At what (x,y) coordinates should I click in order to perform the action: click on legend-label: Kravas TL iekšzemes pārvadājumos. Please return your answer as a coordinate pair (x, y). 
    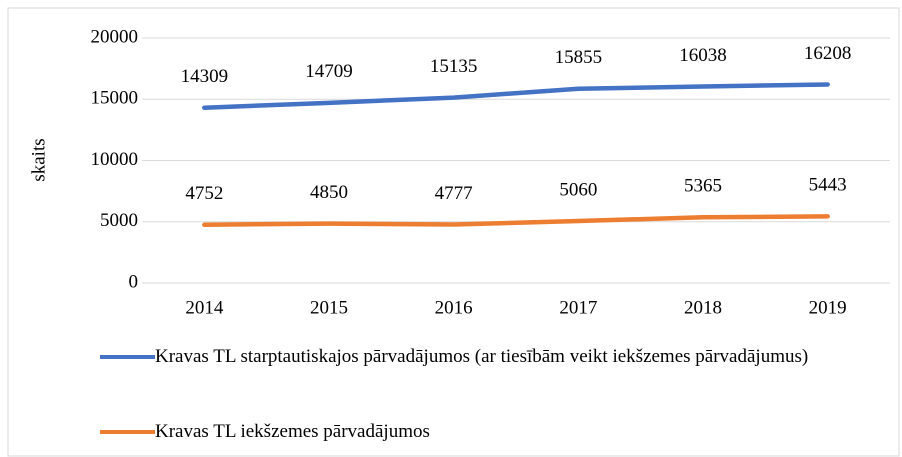
    Looking at the image, I should click on (292, 431).